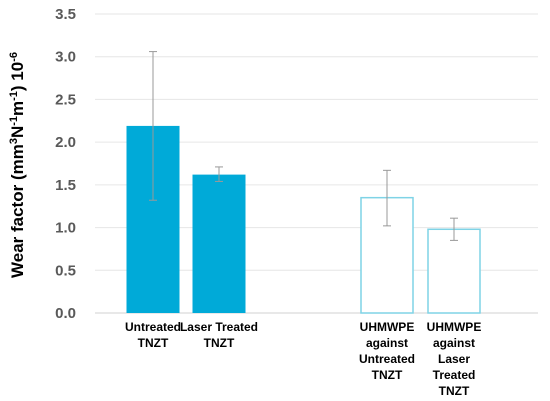  What do you see at coordinates (454, 359) in the screenshot?
I see `category-label: UHMWPE against Laser Treated TNZT` at bounding box center [454, 359].